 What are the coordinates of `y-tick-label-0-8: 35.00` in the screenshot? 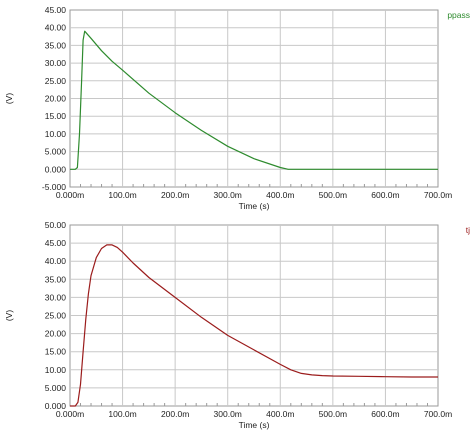 It's located at (56, 45).